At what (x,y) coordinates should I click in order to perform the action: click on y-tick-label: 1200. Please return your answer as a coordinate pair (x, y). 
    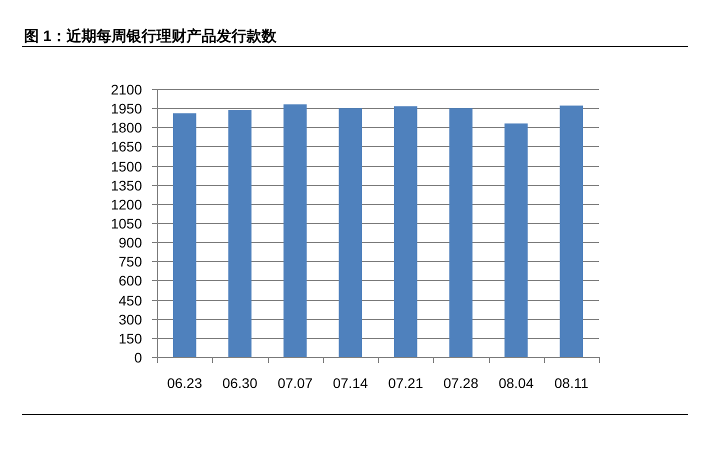
    Looking at the image, I should click on (126, 204).